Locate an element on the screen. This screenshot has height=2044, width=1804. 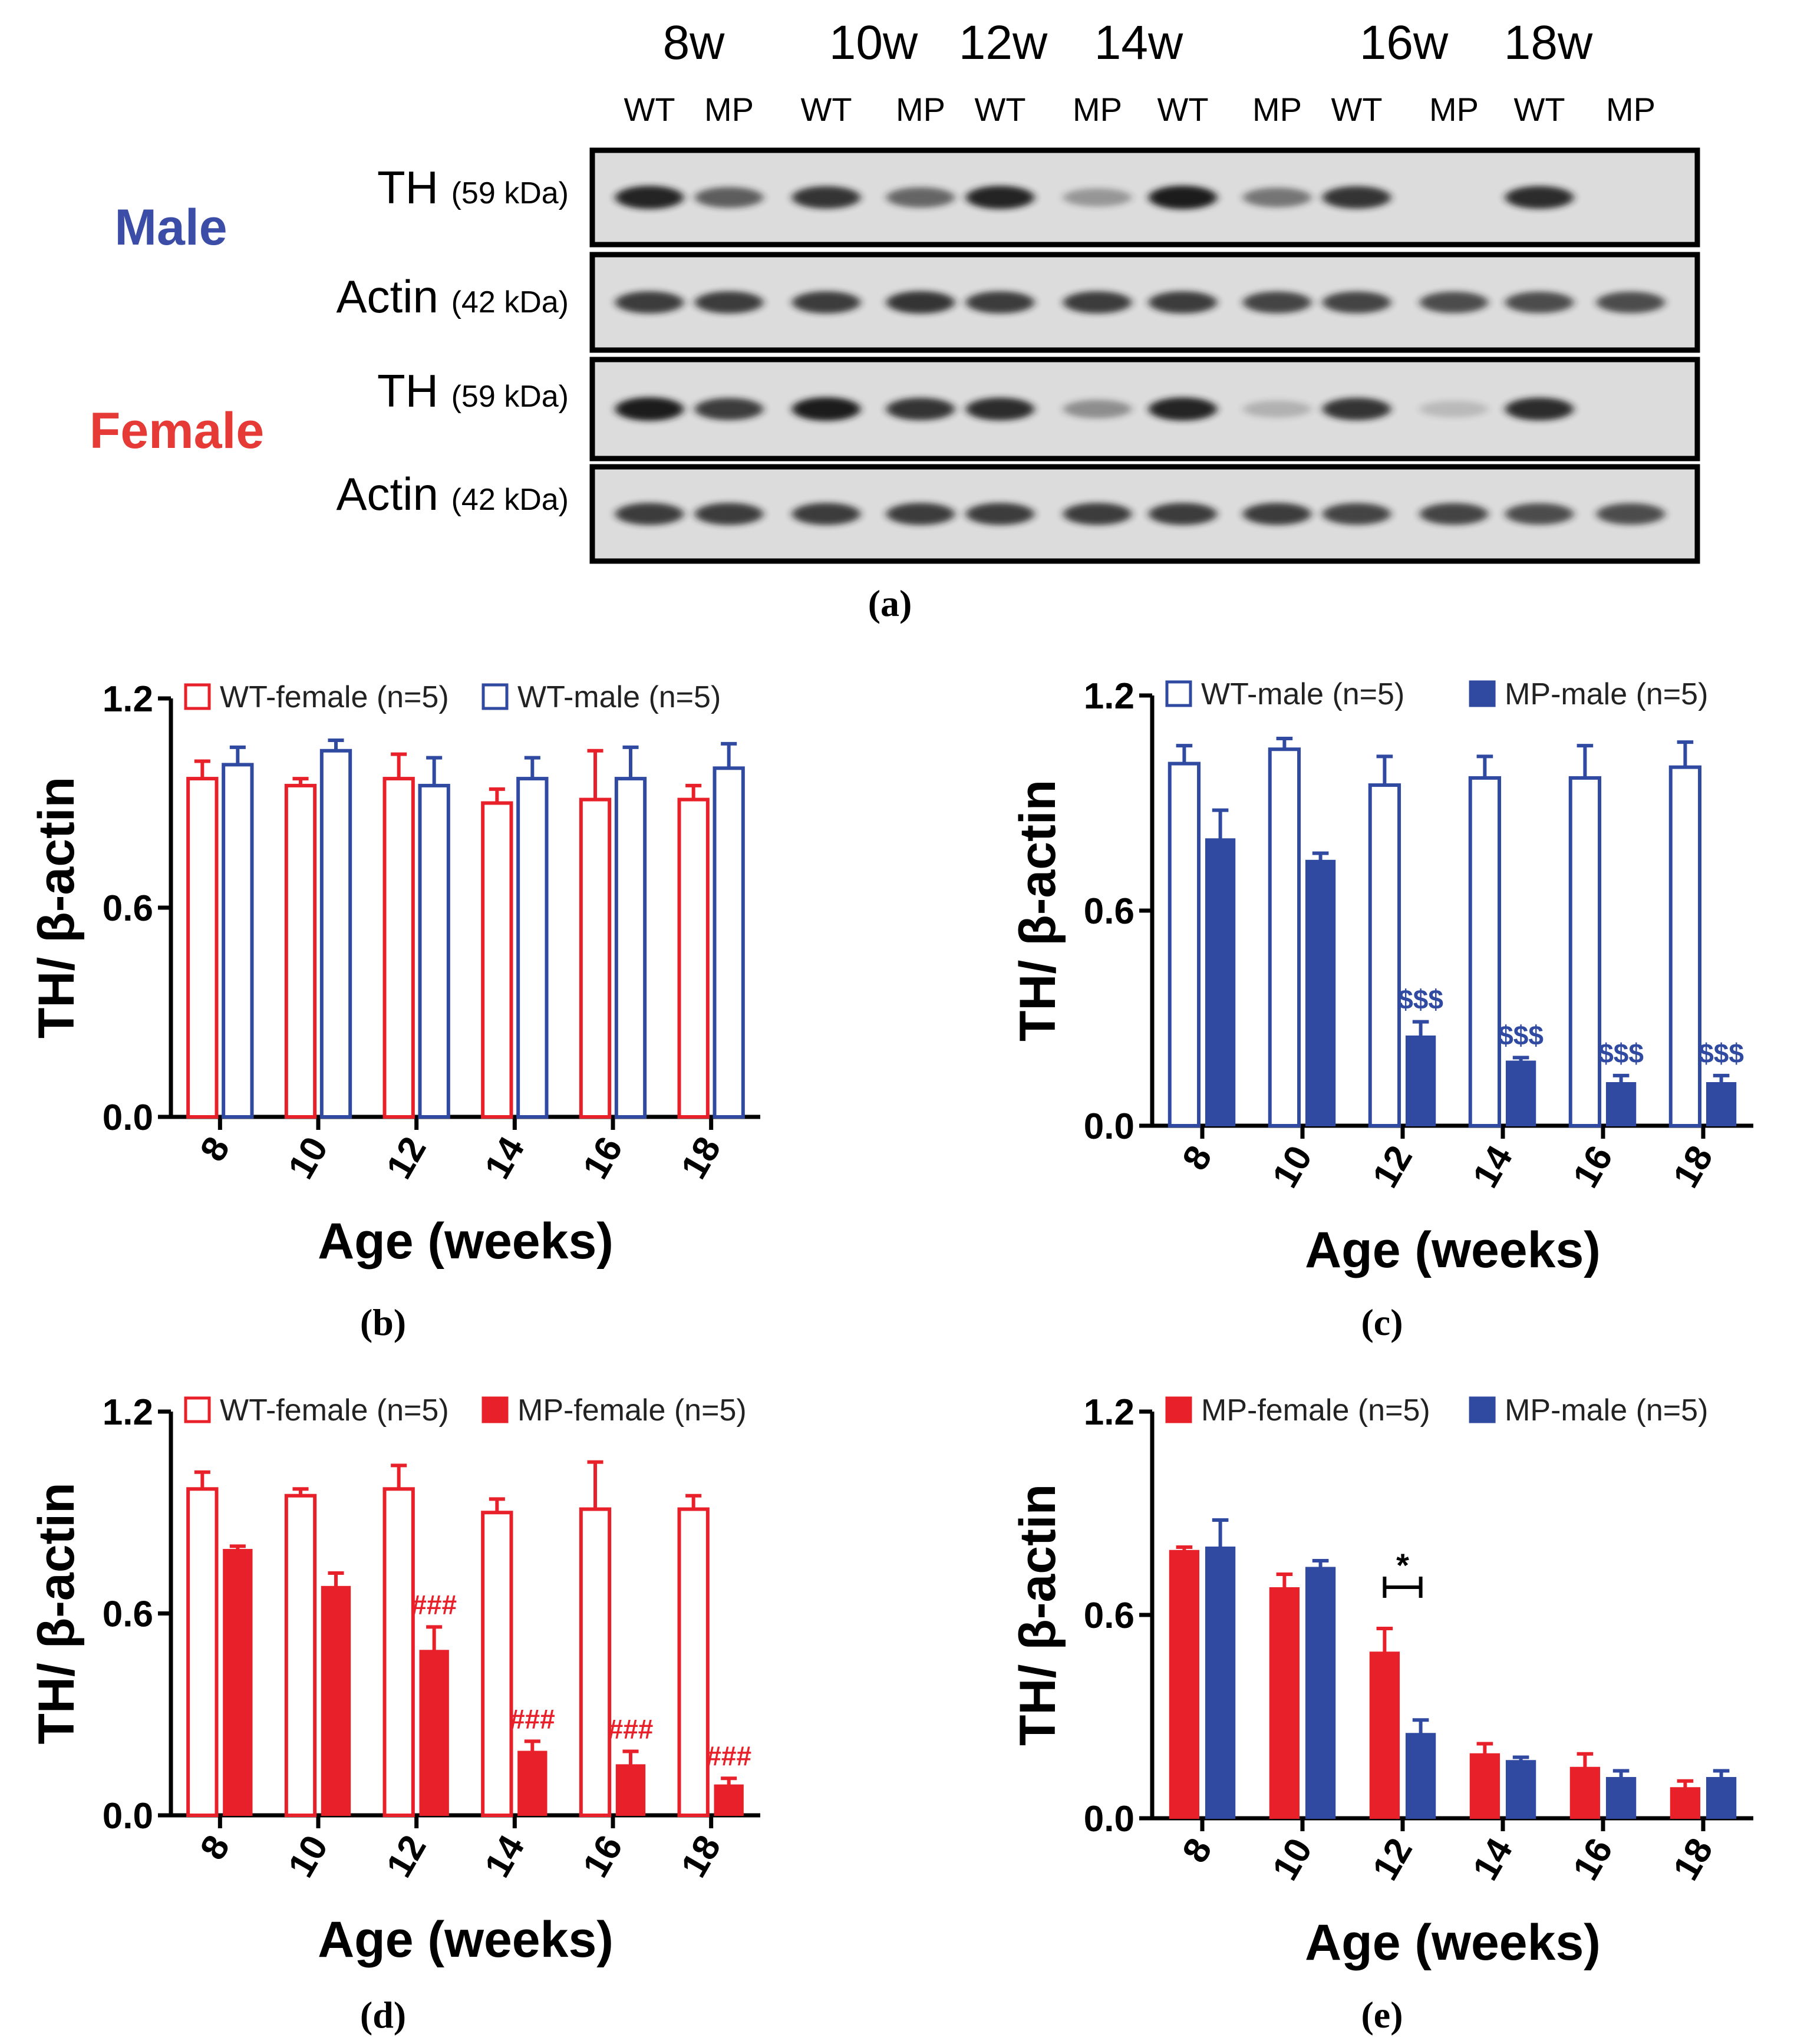
blot-strip-male-th is located at coordinates (1144, 197).